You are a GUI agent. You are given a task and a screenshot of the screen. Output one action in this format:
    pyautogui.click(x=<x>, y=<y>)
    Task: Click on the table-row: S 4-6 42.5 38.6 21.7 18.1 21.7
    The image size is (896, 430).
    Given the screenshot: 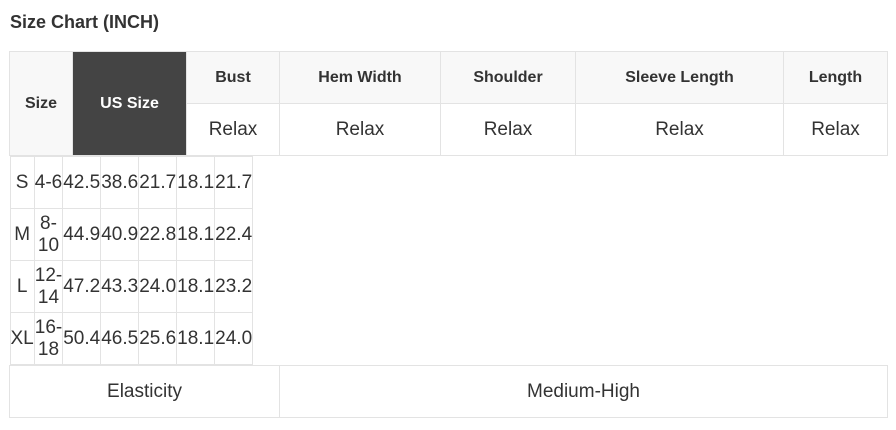 What is the action you would take?
    pyautogui.click(x=131, y=182)
    